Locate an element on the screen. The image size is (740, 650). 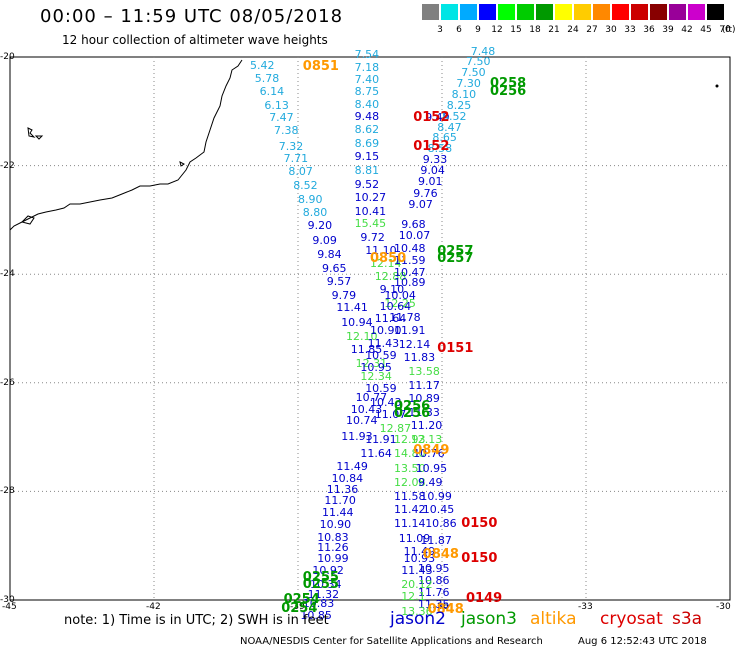
lon-tick-label: -42 is located at coordinates (153, 607).